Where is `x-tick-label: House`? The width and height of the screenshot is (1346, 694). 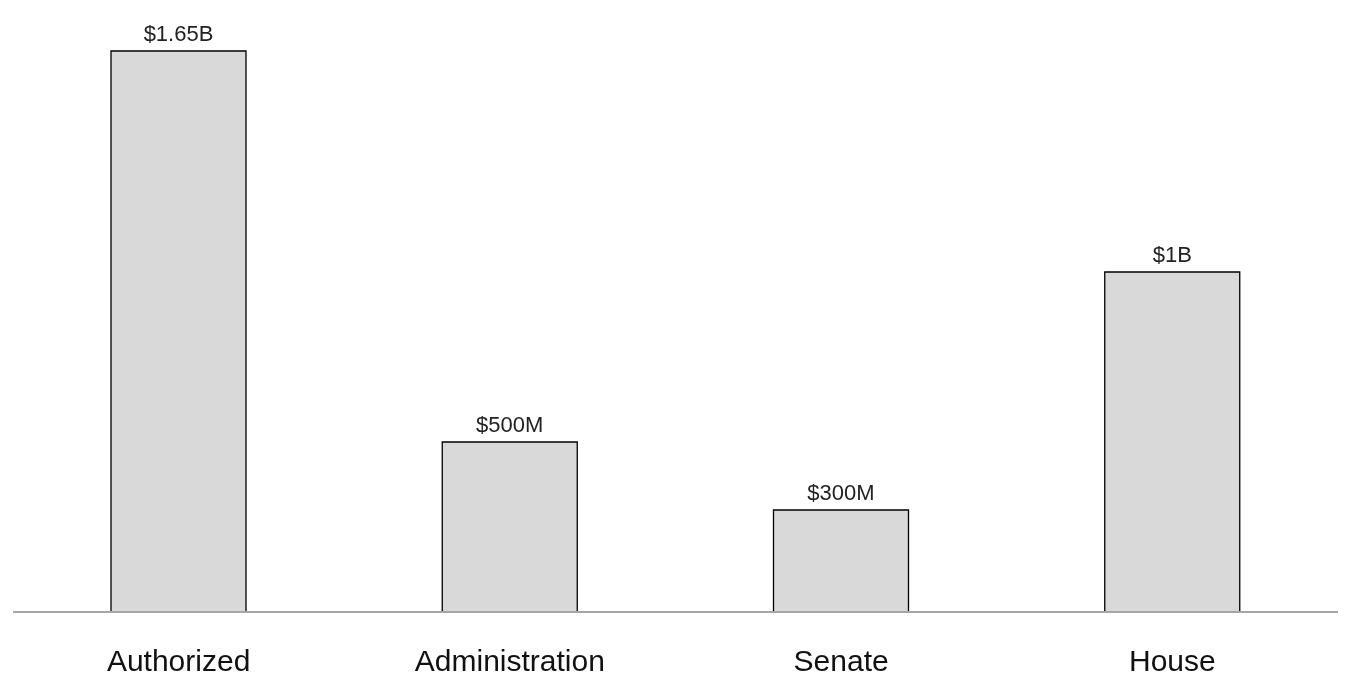 x-tick-label: House is located at coordinates (1172, 661).